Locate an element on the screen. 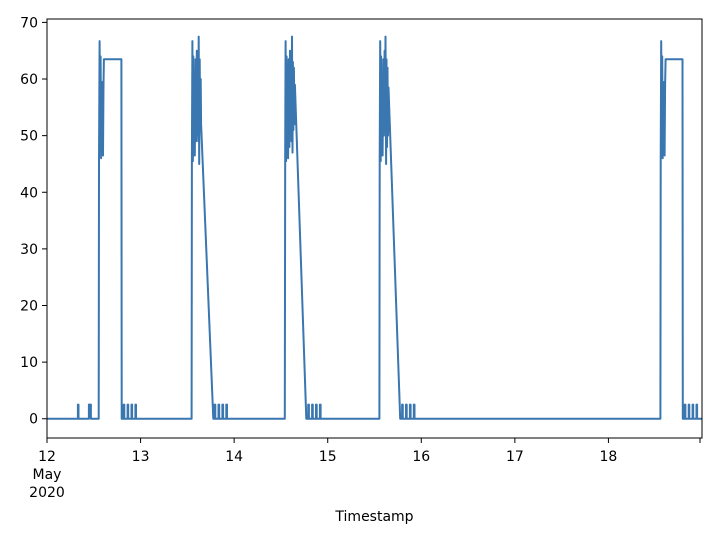 The image size is (716, 541). x-axis-label: Timestamp is located at coordinates (373, 517).